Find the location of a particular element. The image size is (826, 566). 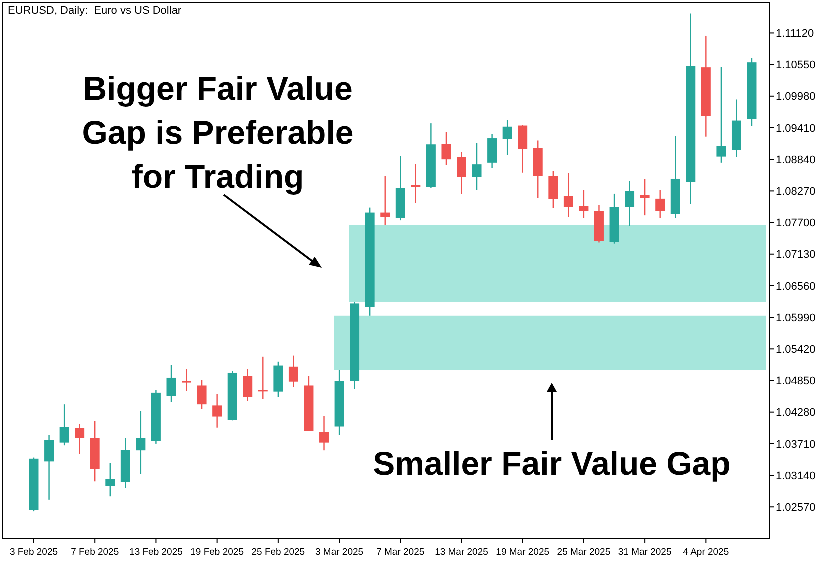

y-tick-label: 1.05420 is located at coordinates (796, 350).